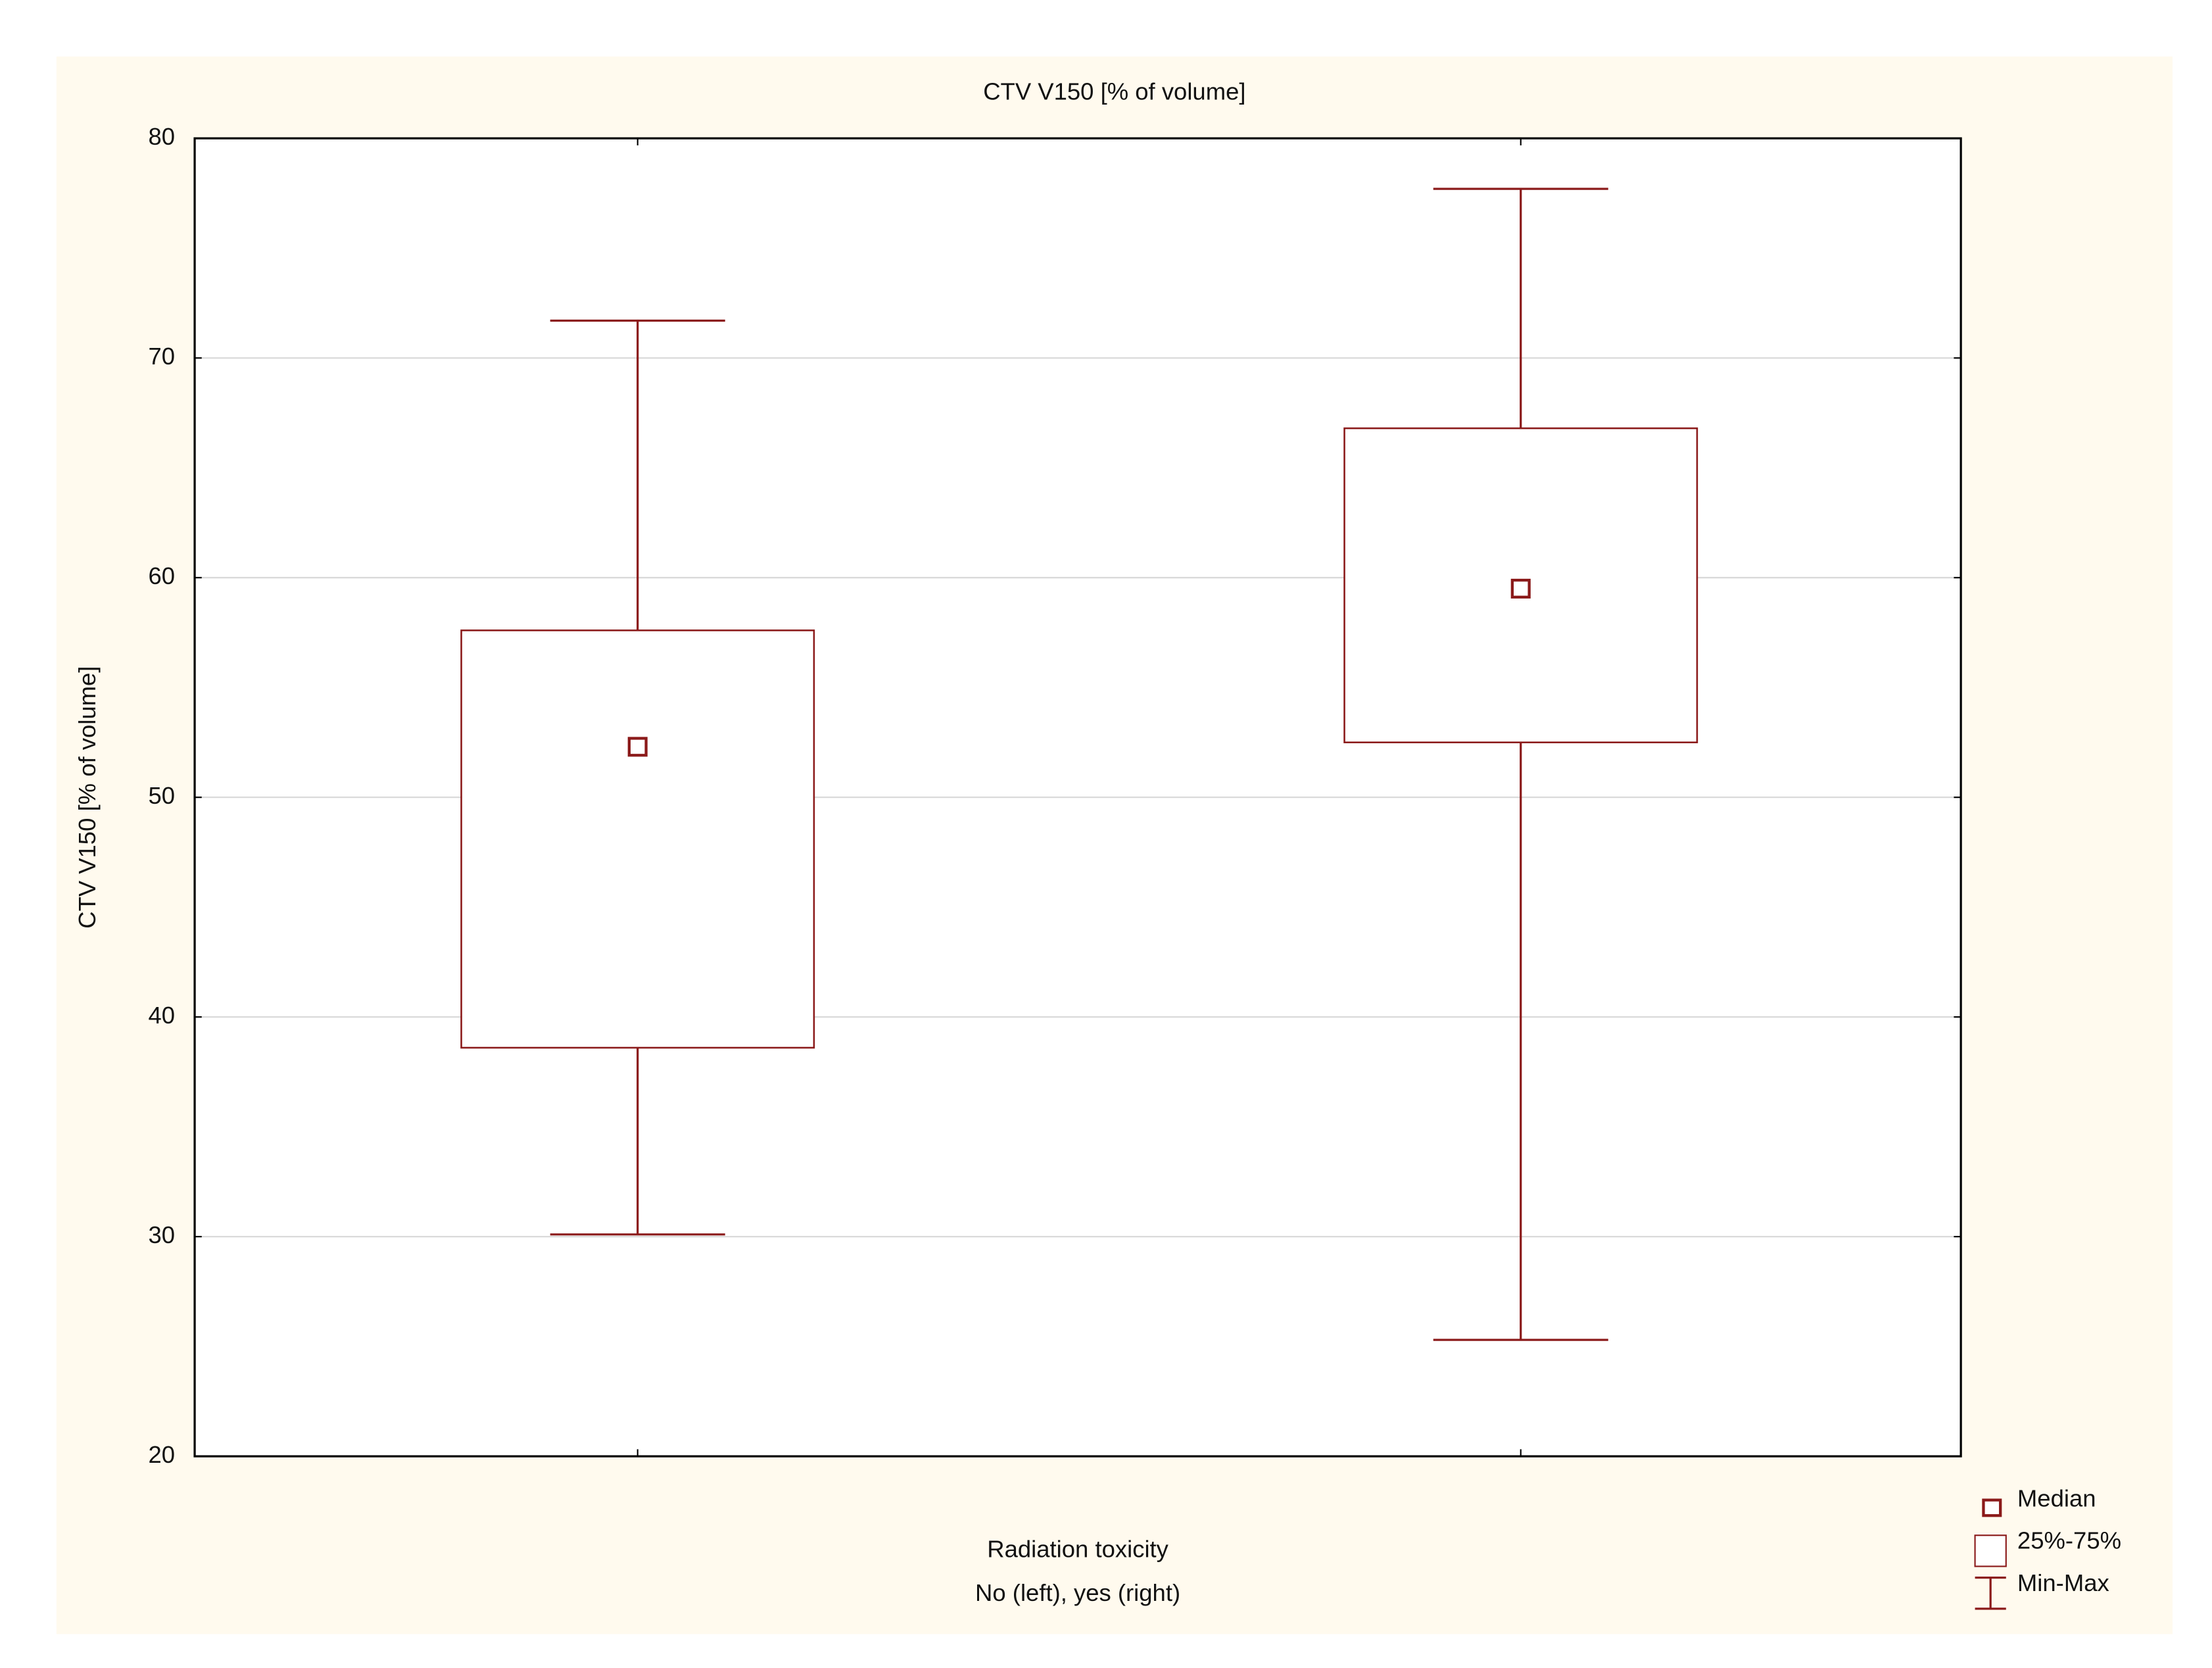 The width and height of the screenshot is (2212, 1668). I want to click on y-tick-label: 60, so click(161, 576).